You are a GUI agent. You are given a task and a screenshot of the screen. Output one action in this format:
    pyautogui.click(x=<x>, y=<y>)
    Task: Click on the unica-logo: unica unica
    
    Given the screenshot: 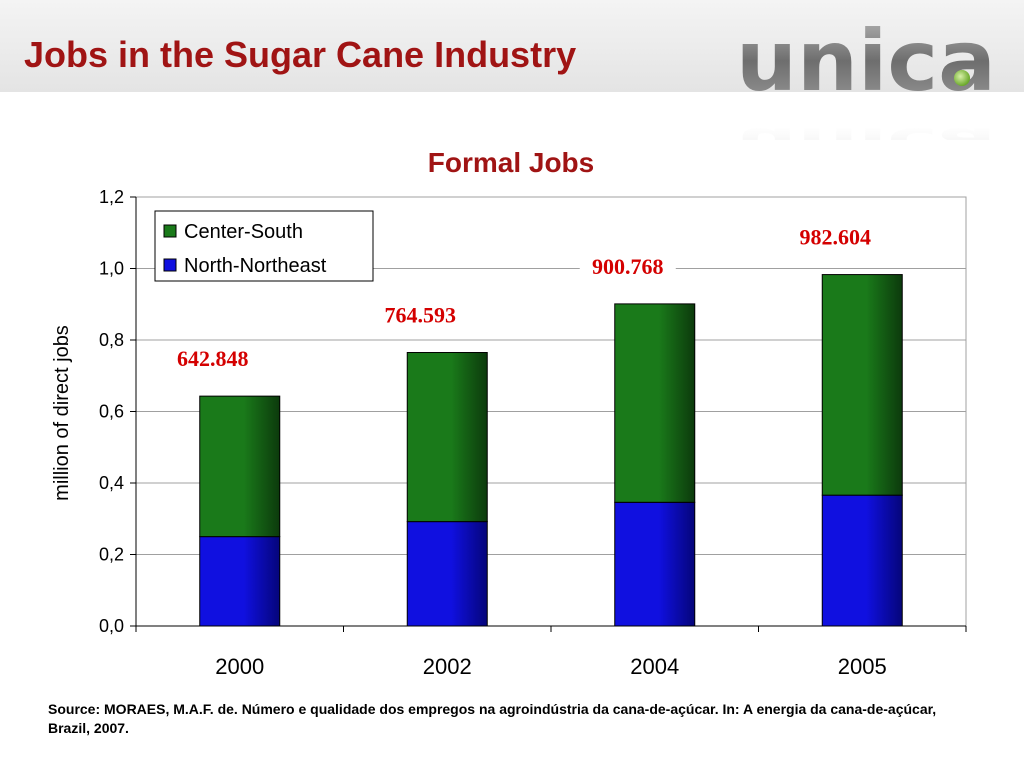 What is the action you would take?
    pyautogui.click(x=866, y=80)
    